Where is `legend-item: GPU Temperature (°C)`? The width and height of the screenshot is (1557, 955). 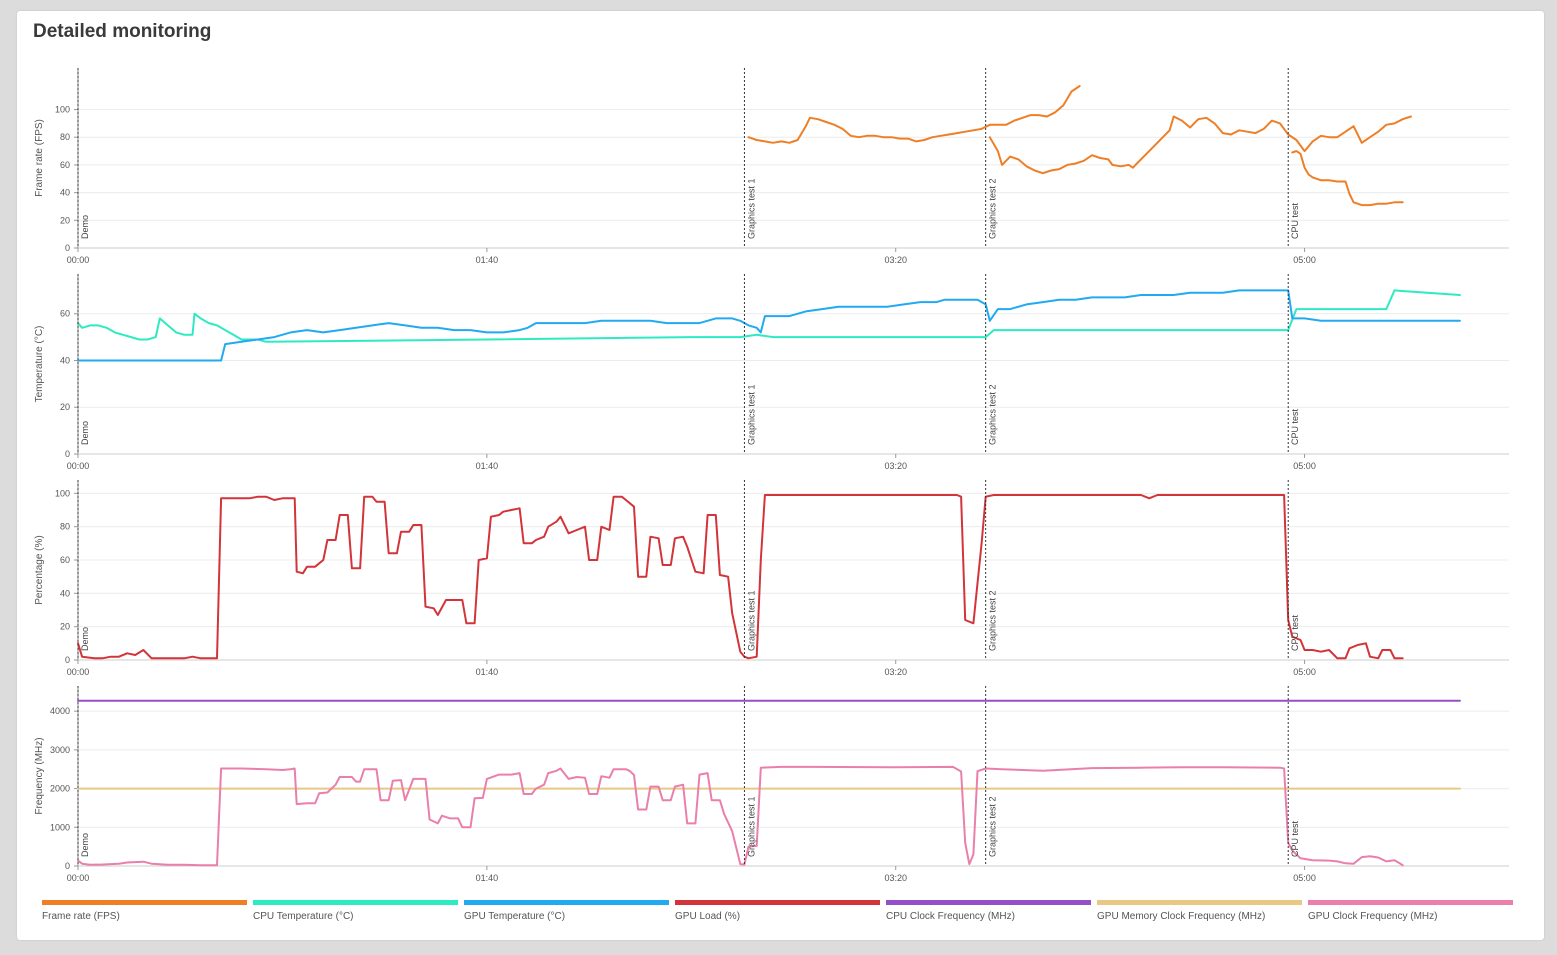
legend-item: GPU Temperature (°C) is located at coordinates (566, 911).